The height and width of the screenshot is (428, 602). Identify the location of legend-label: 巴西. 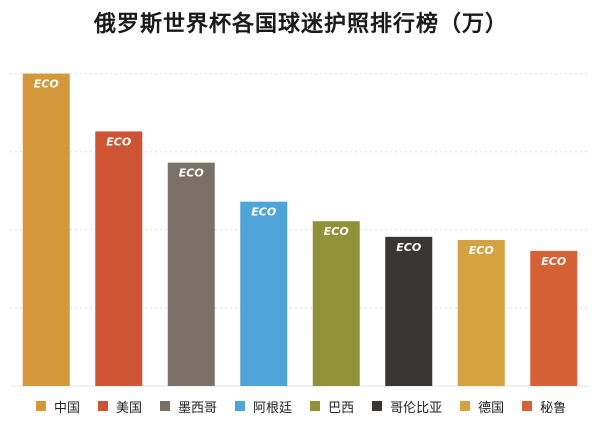
(341, 408).